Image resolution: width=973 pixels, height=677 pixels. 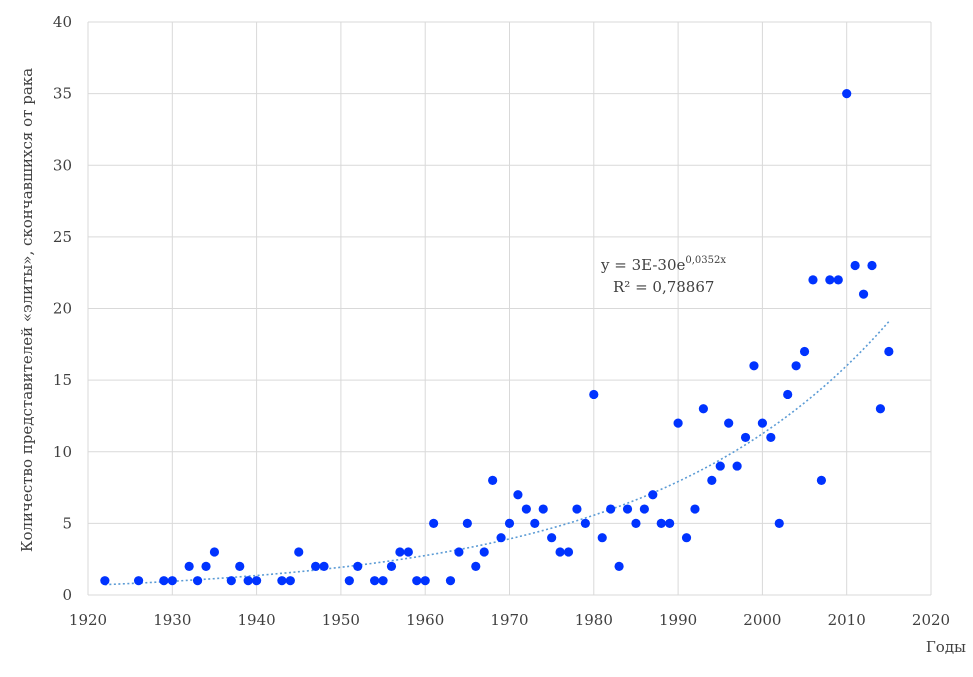 I want to click on x-tick-label: 2000, so click(x=762, y=620).